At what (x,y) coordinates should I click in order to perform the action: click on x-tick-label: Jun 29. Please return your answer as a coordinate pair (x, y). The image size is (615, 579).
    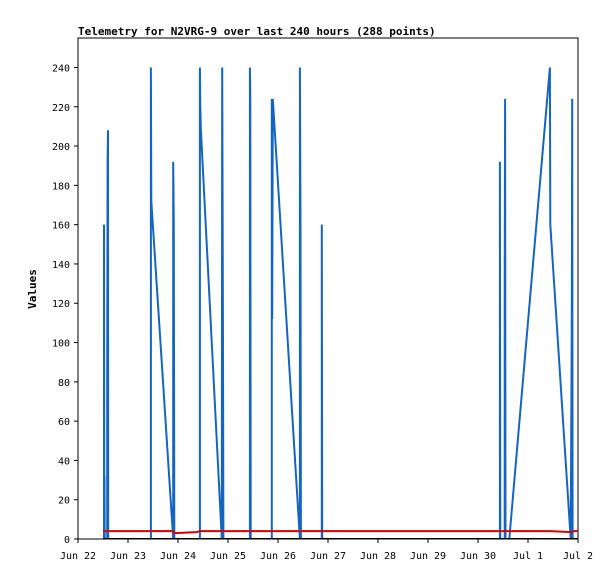
    Looking at the image, I should click on (428, 556).